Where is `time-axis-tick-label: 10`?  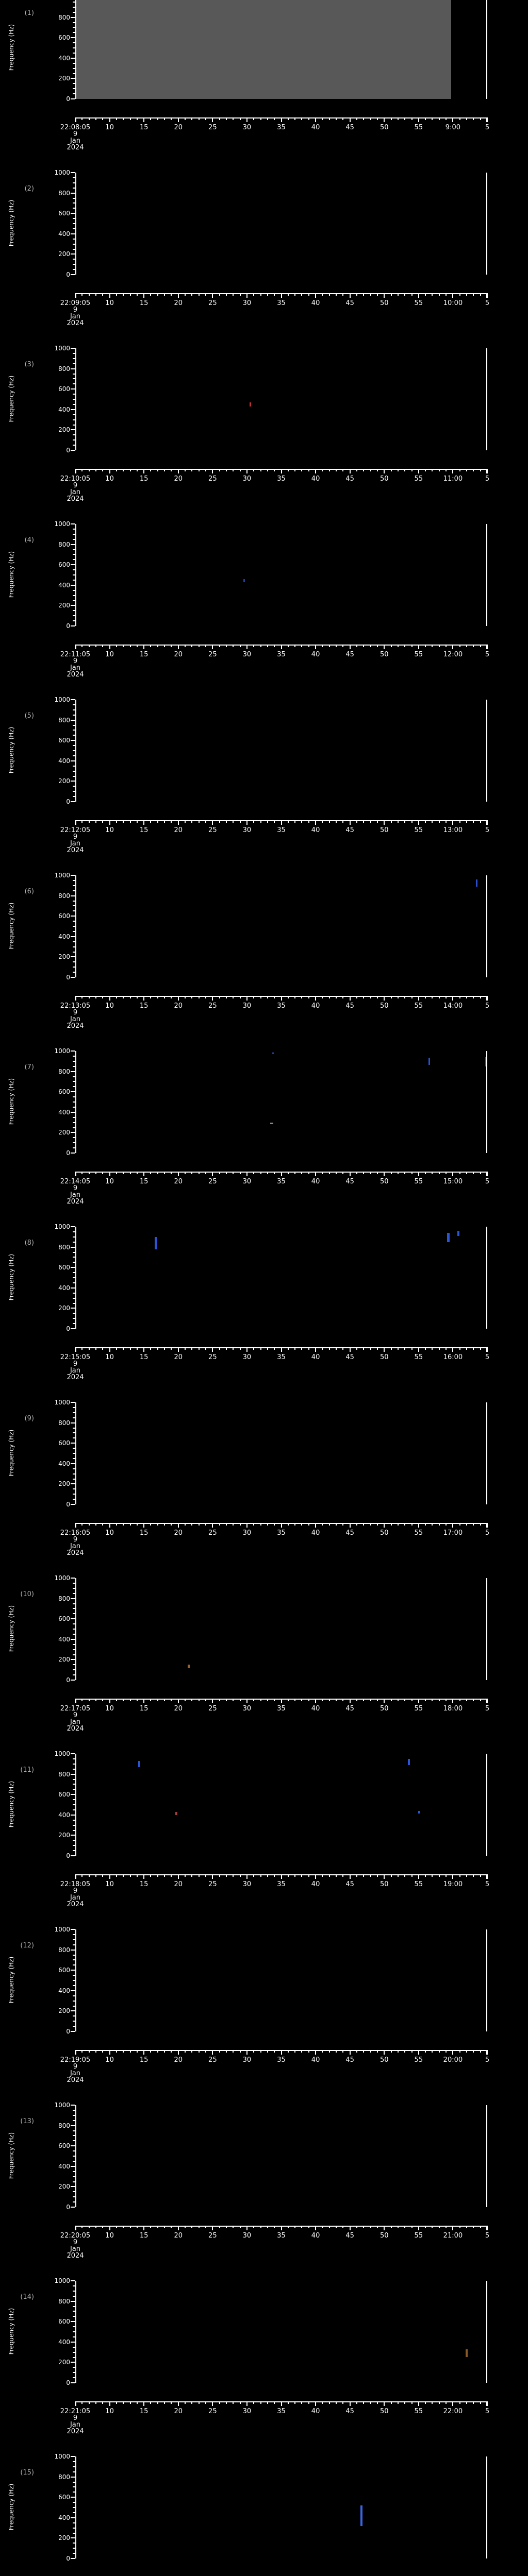
time-axis-tick-label: 10 is located at coordinates (109, 1357).